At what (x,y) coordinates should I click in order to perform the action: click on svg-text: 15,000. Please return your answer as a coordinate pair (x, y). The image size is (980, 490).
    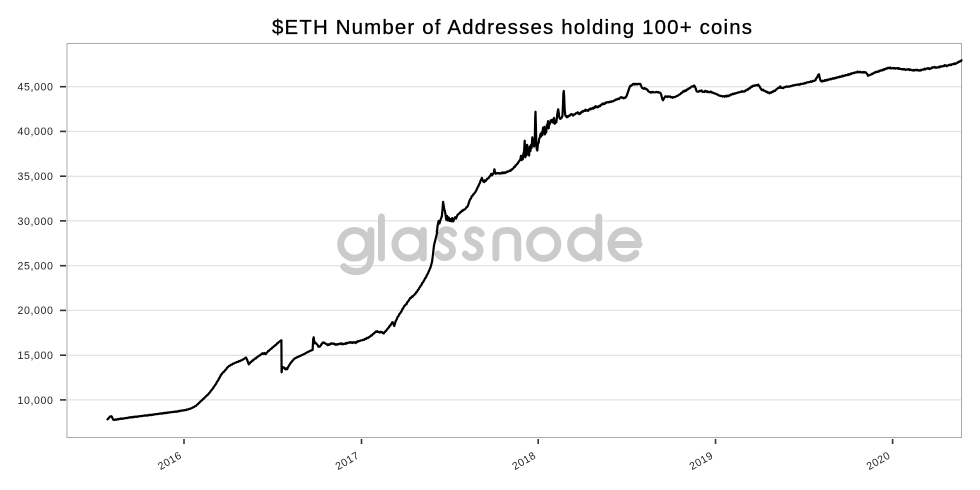
    Looking at the image, I should click on (35, 356).